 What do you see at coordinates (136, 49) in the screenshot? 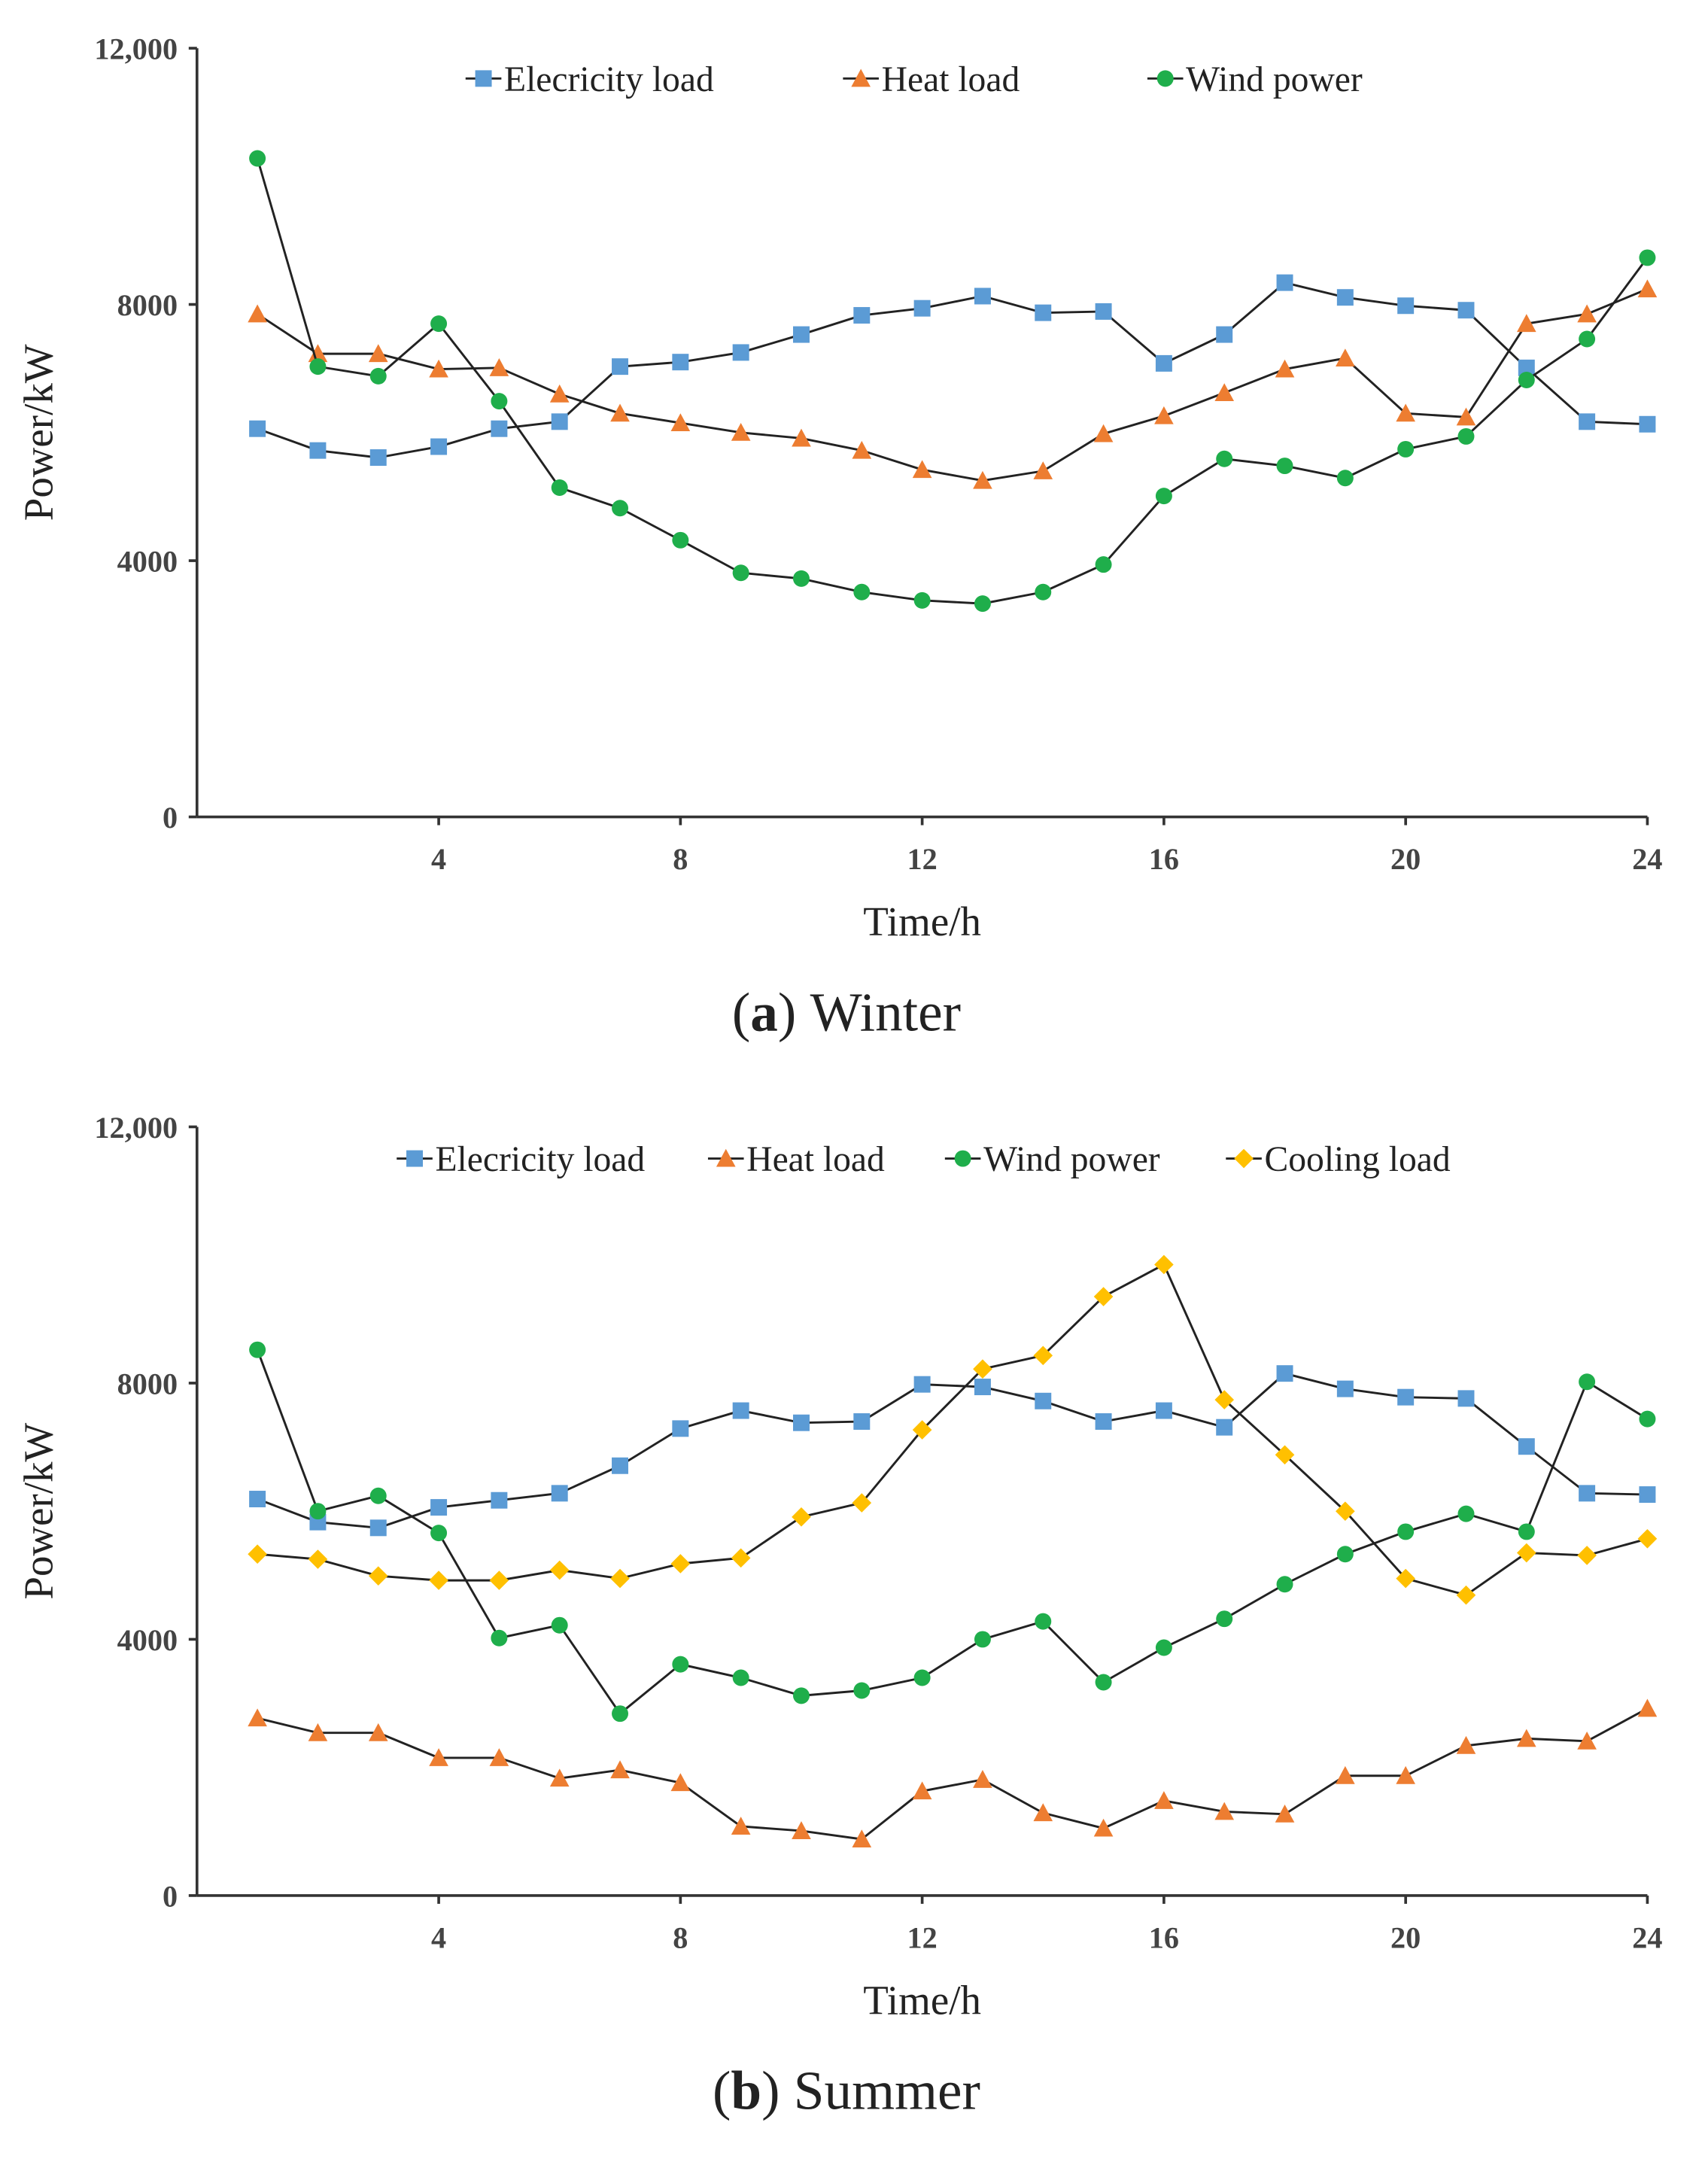
I see `y-tick-label: 12,000` at bounding box center [136, 49].